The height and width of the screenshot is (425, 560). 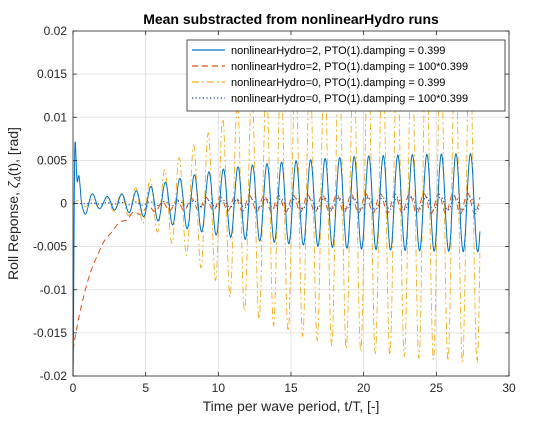 What do you see at coordinates (219, 388) in the screenshot?
I see `x-tick-label: 10` at bounding box center [219, 388].